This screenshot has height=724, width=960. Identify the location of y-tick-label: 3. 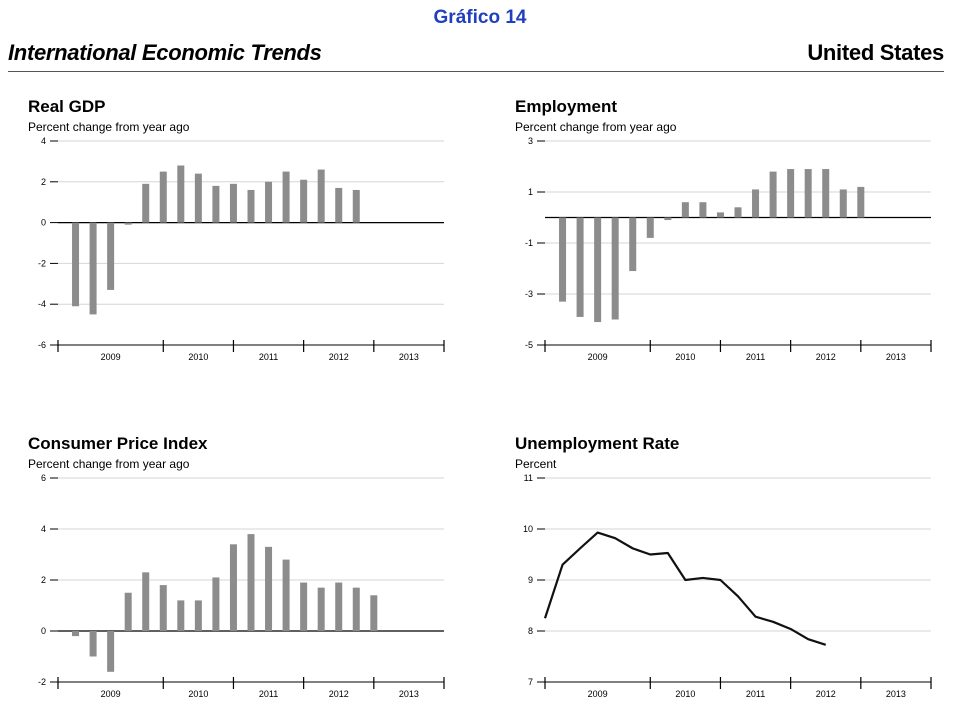
(530, 141).